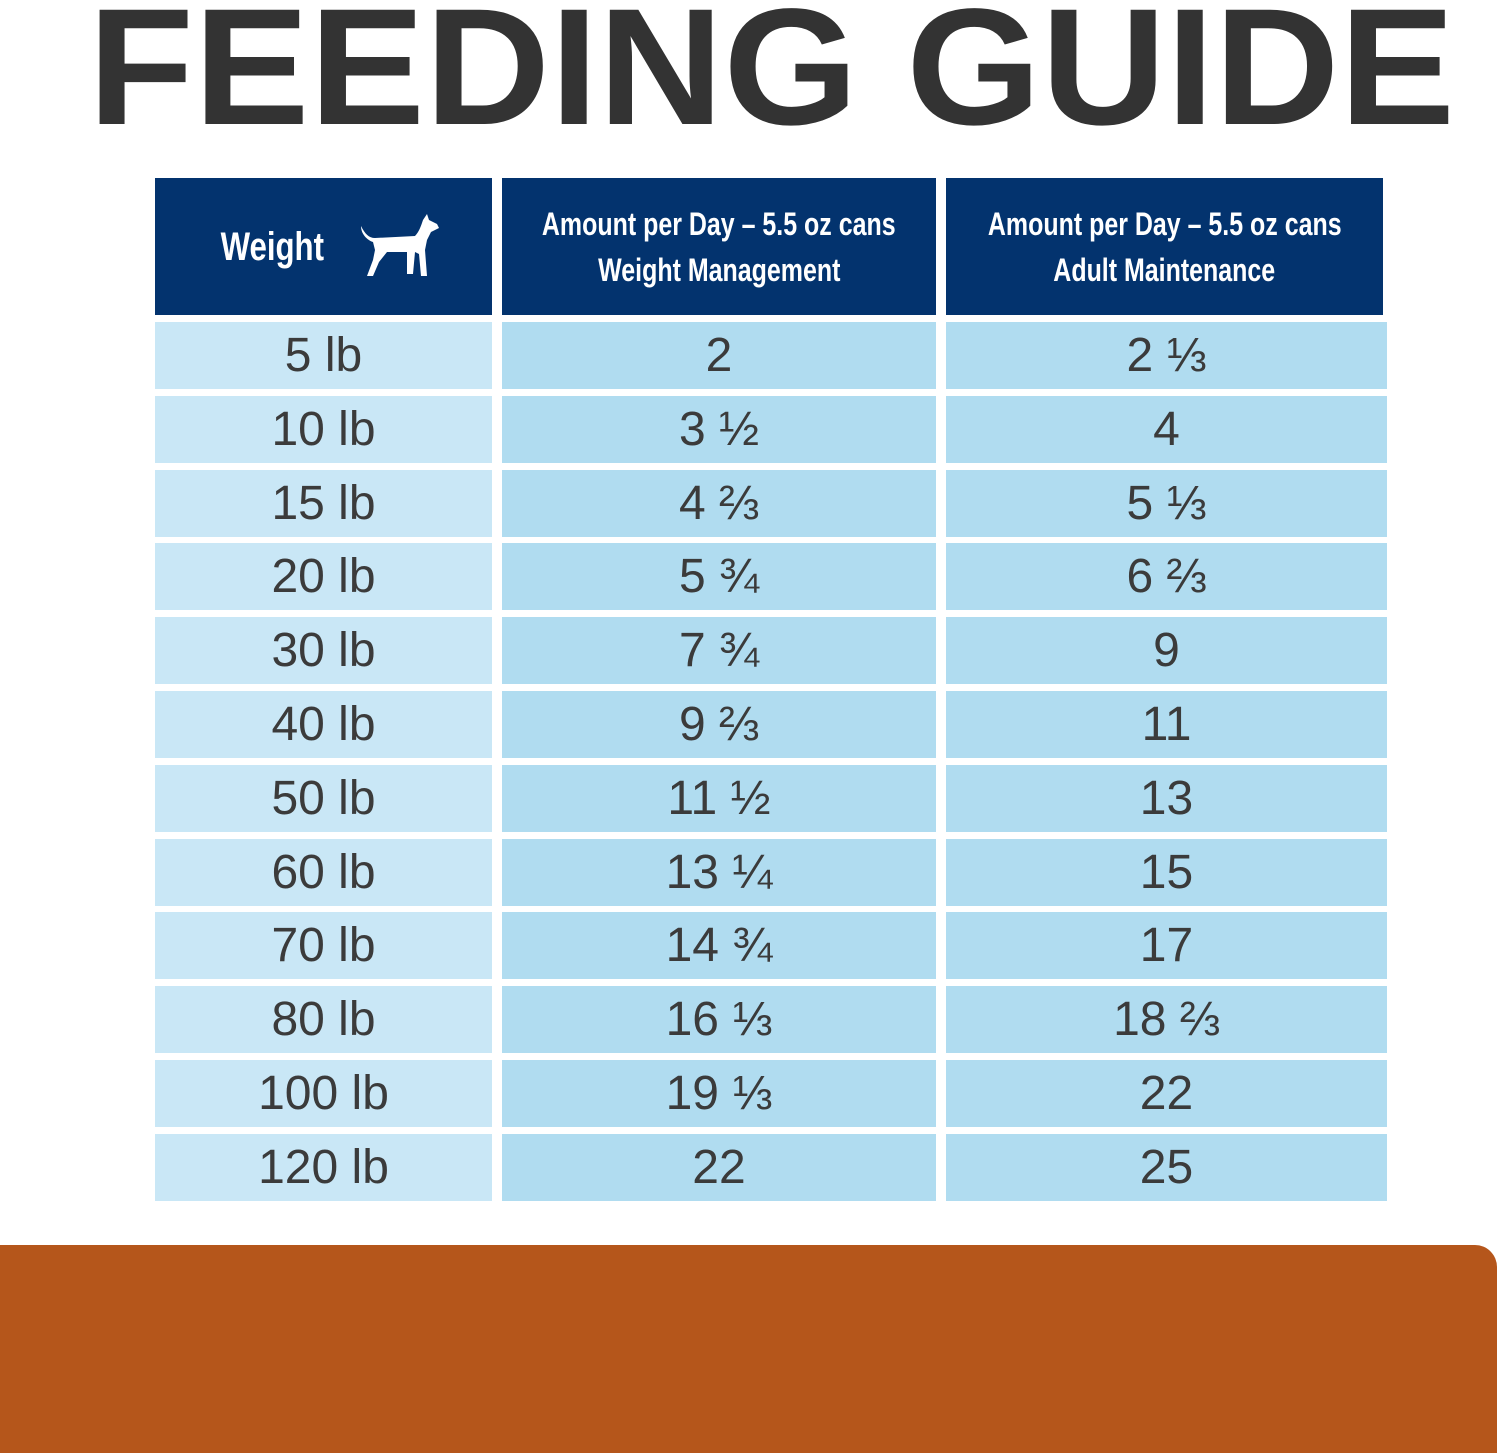  Describe the element at coordinates (1166, 724) in the screenshot. I see `table-cell: 11` at that location.